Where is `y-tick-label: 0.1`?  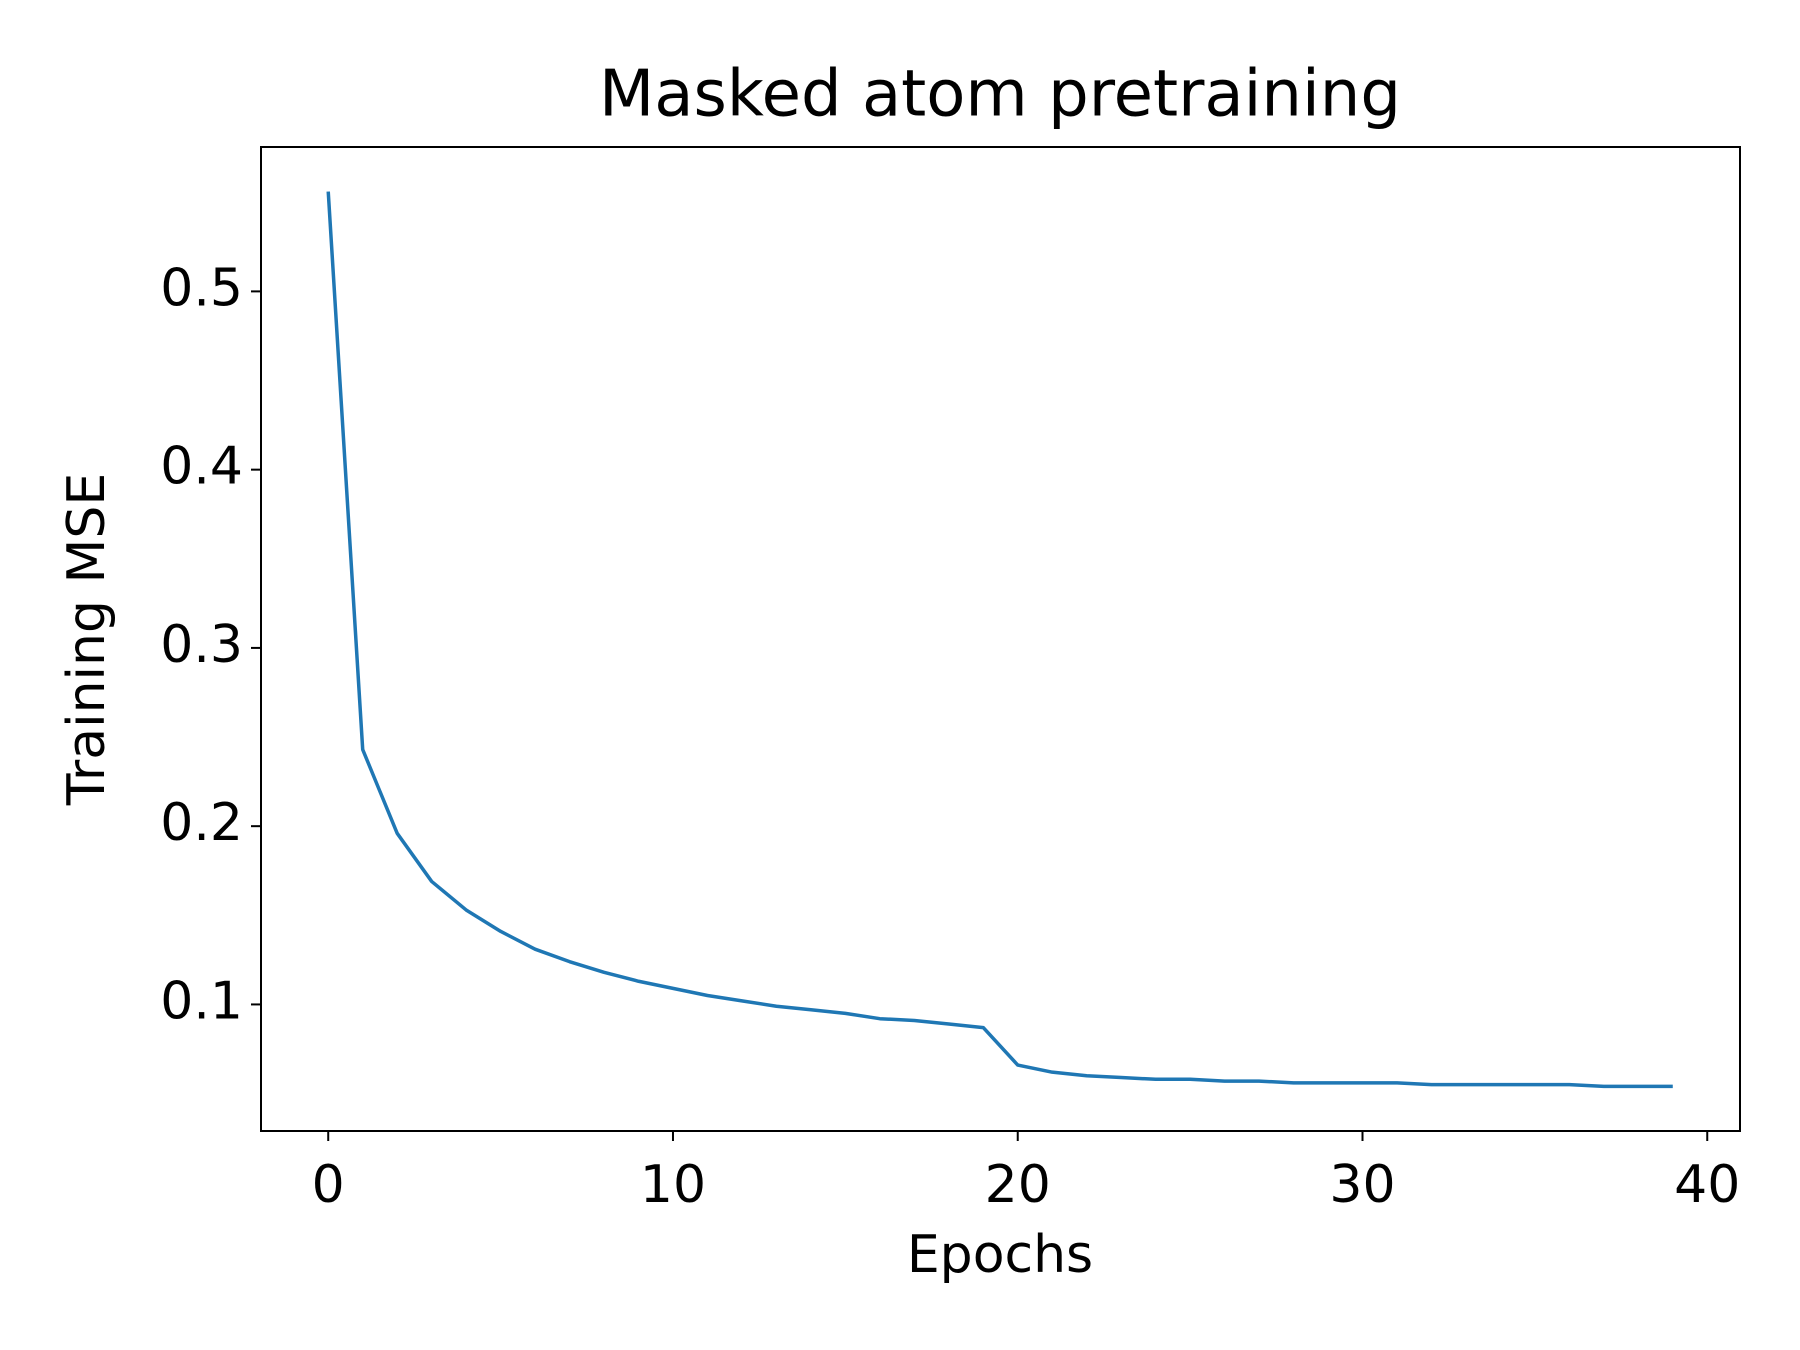
y-tick-label: 0.1 is located at coordinates (201, 1001).